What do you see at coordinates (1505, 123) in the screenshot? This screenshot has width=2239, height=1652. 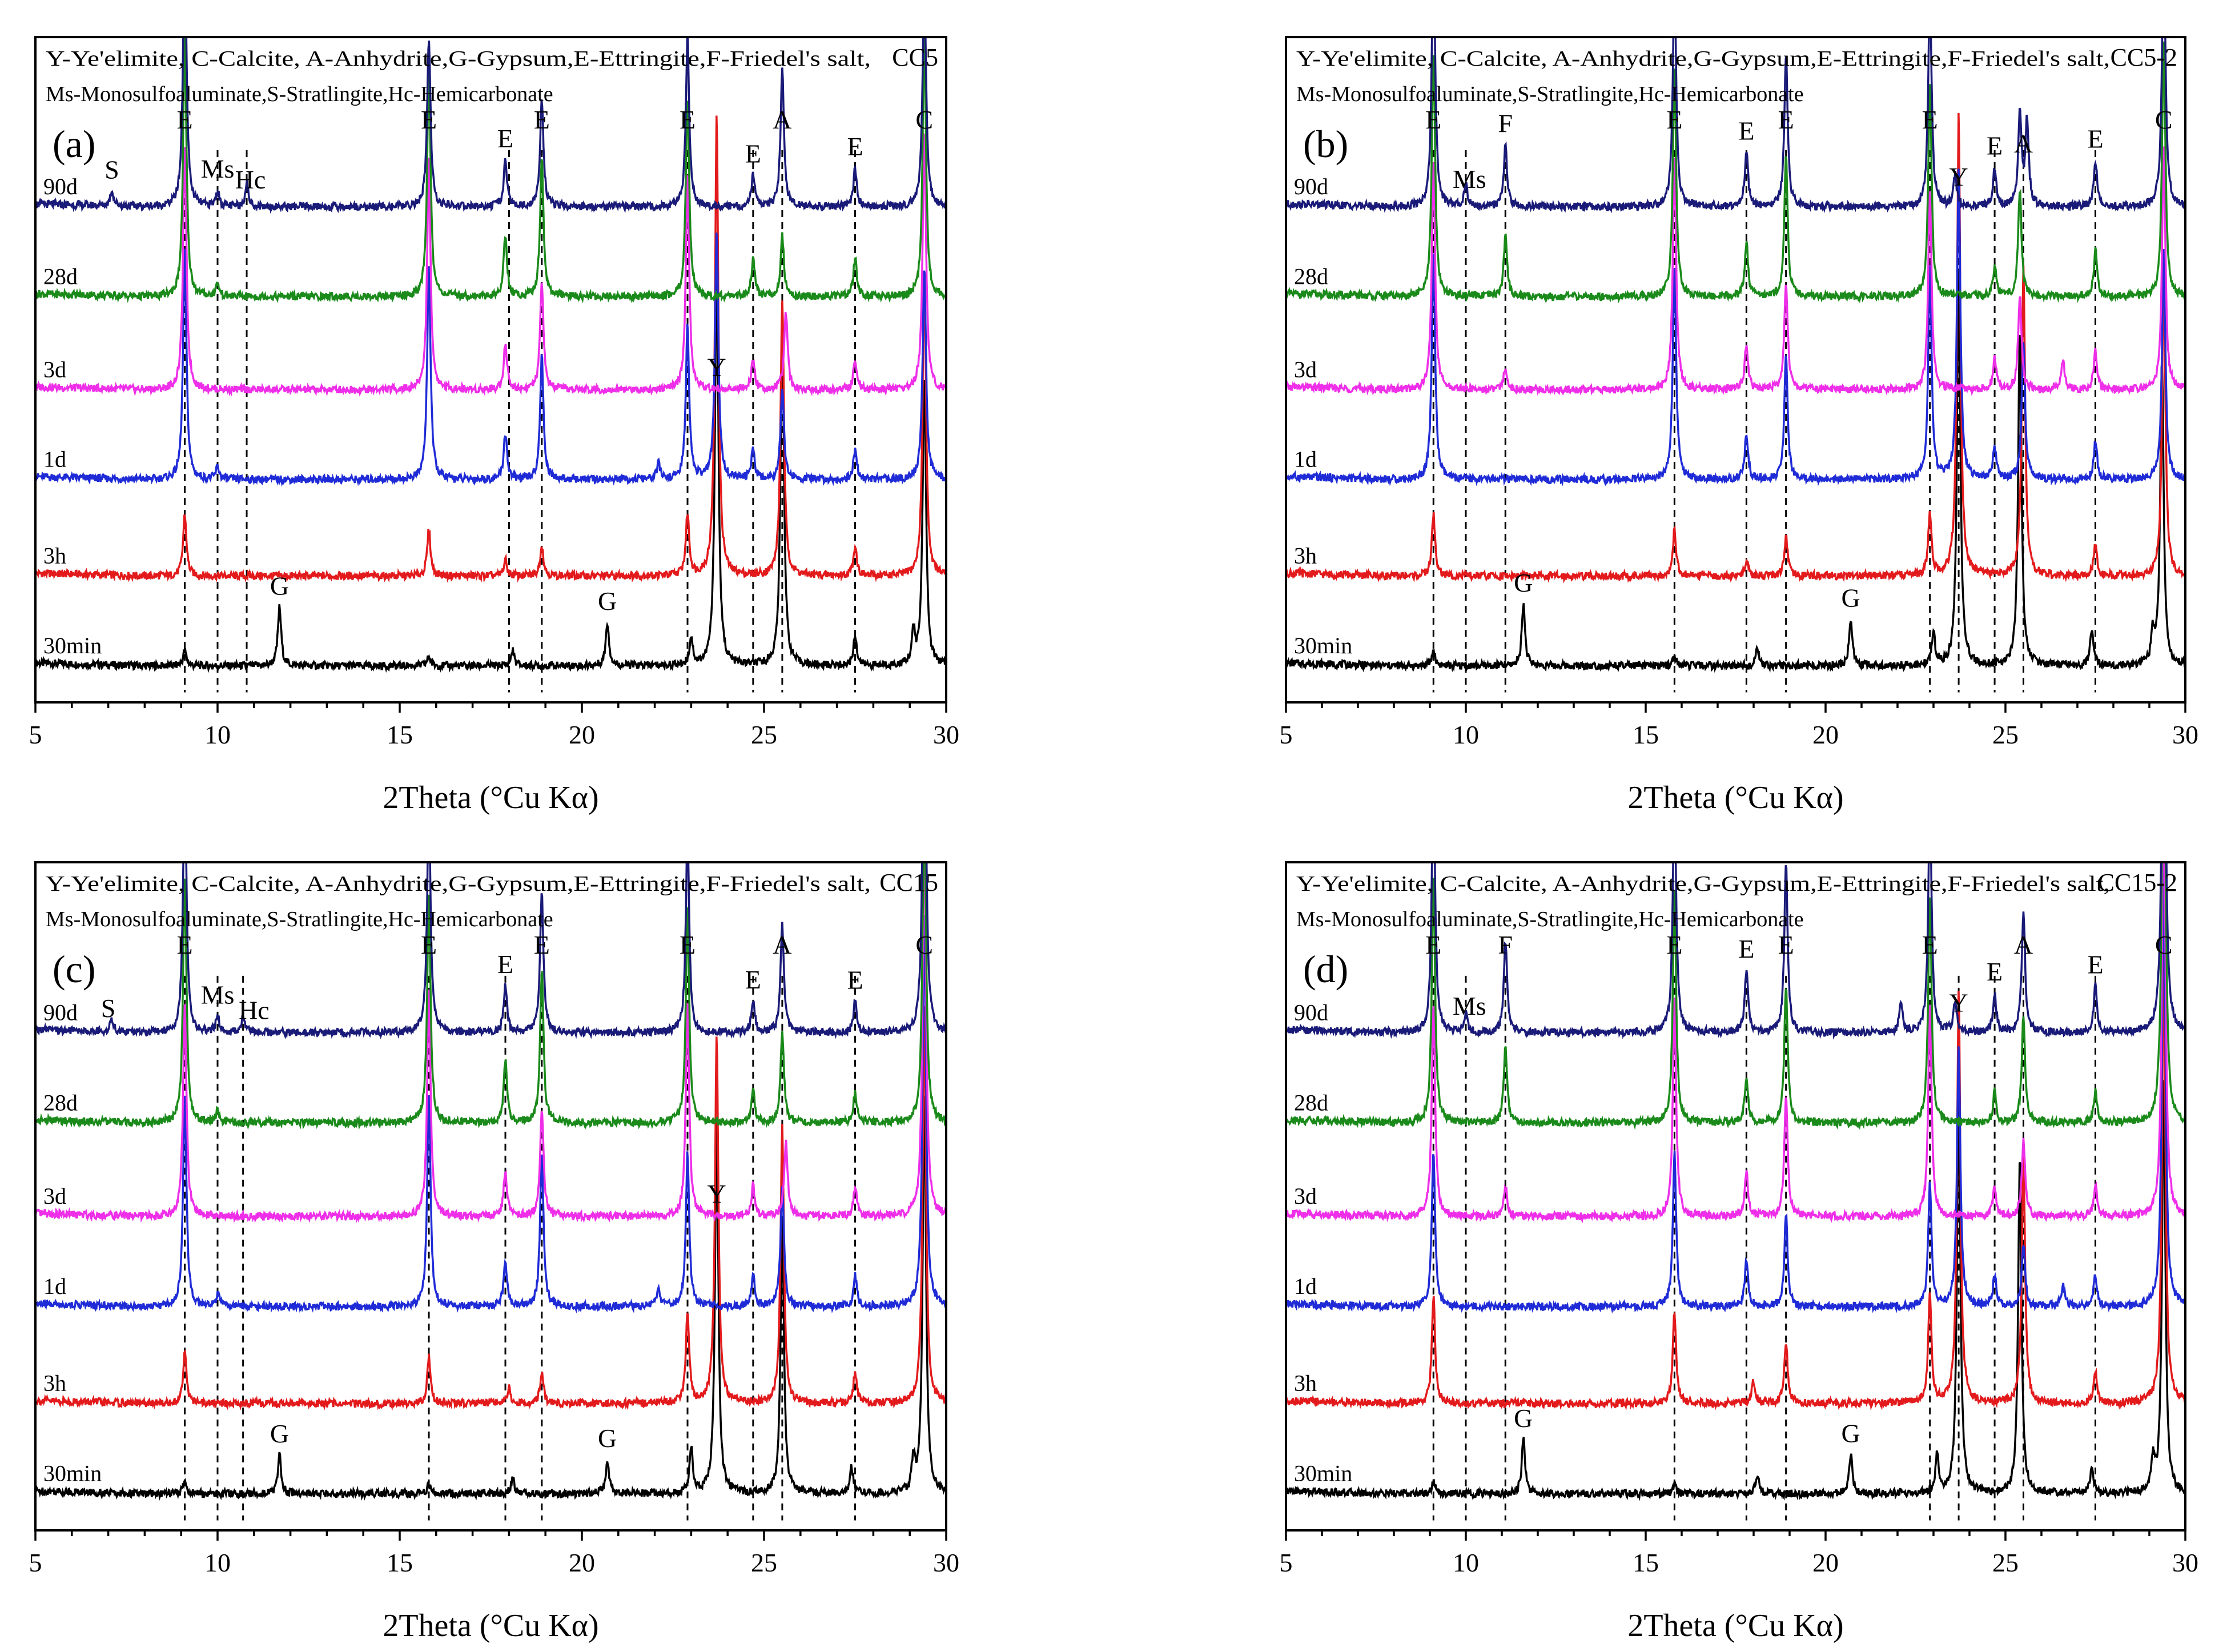 I see `peak-label: F` at bounding box center [1505, 123].